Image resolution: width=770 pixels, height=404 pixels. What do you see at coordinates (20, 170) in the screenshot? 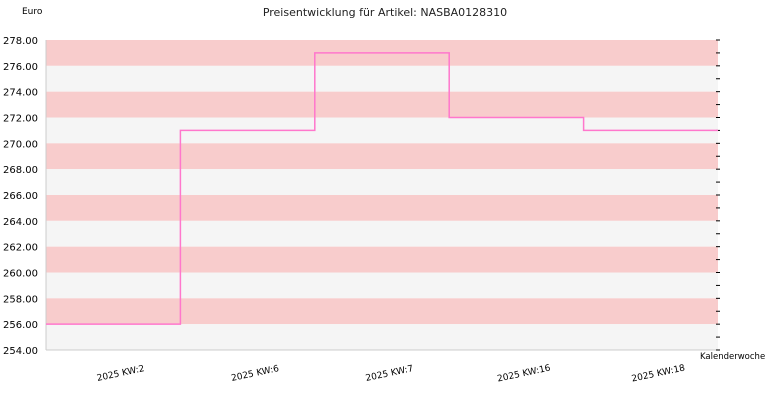
I see `y-tick-label: 268.00` at bounding box center [20, 170].